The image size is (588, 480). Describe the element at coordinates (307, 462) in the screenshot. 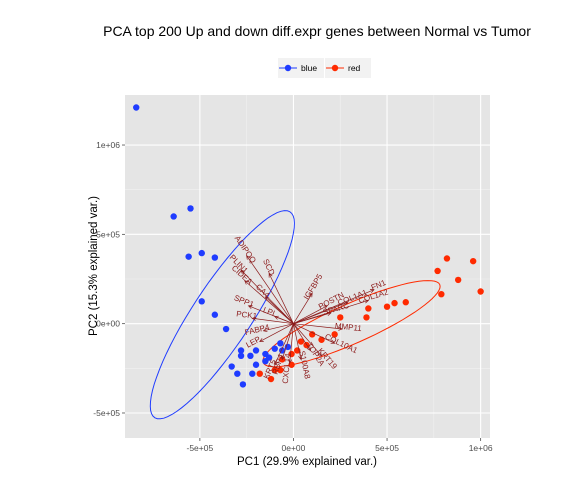

I see `x-axis-title: PC1 (29.9% explained var.)` at that location.